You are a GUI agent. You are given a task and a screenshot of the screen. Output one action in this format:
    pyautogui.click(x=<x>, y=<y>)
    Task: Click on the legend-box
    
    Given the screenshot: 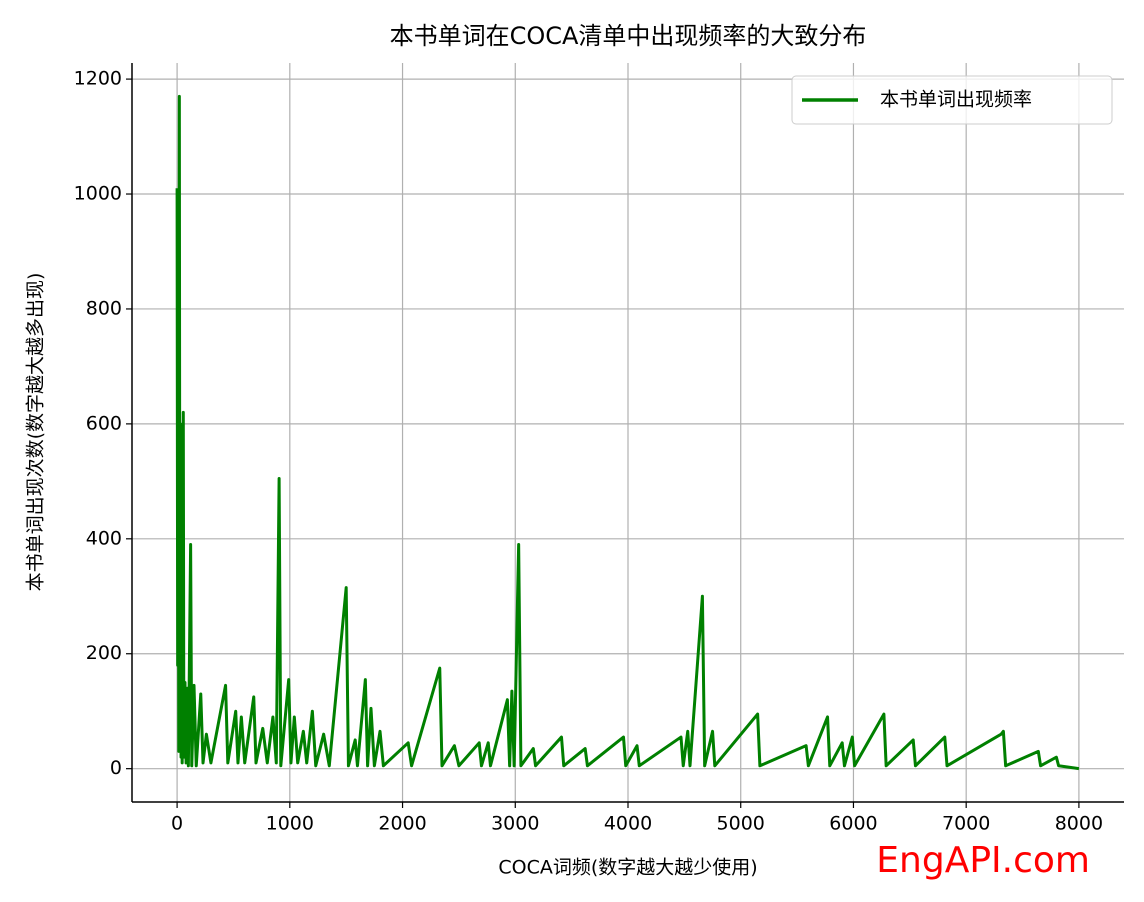 What is the action you would take?
    pyautogui.click(x=952, y=100)
    